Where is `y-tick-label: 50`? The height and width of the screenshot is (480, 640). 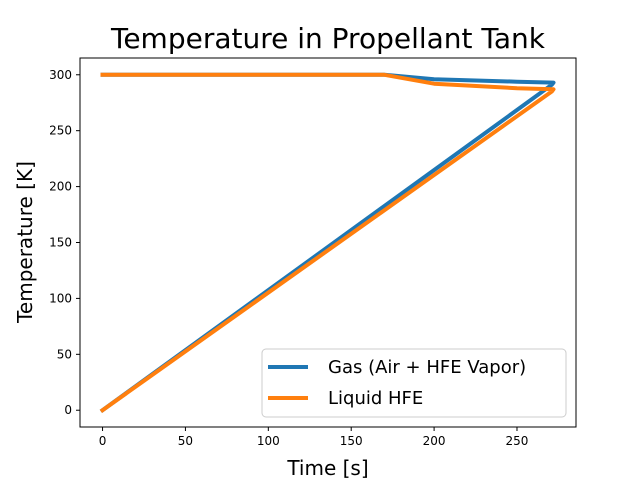 y-tick-label: 50 is located at coordinates (64, 354).